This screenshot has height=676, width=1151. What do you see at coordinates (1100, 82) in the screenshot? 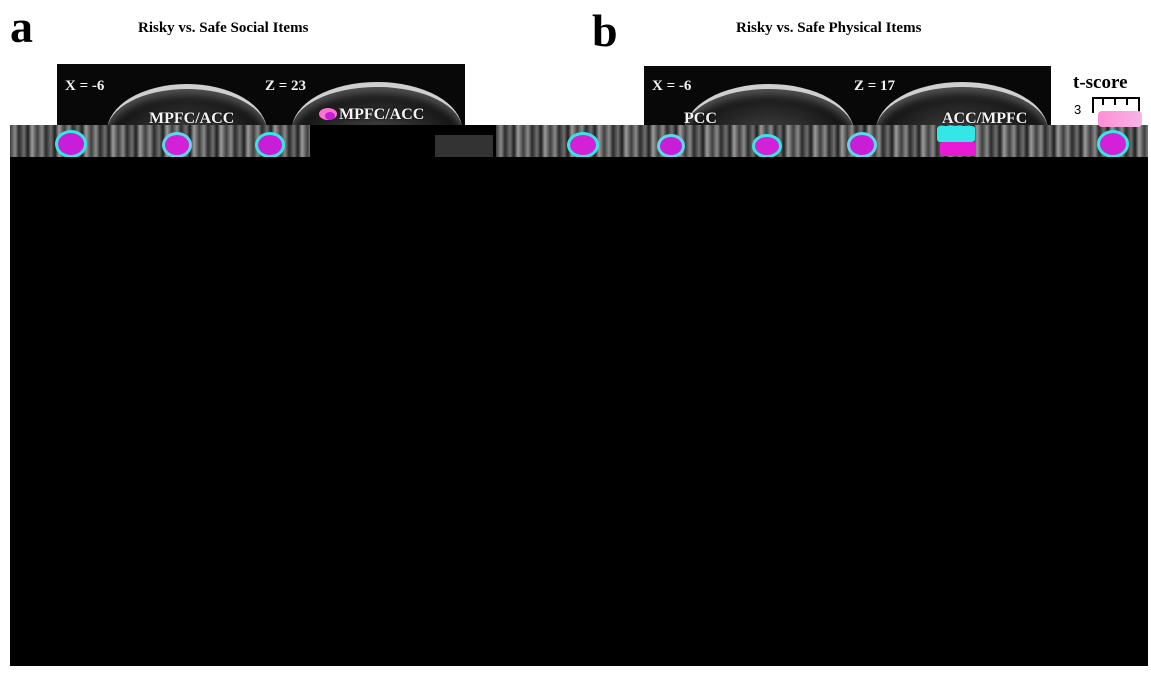
I see `t-score-legend-title: t-score` at bounding box center [1100, 82].